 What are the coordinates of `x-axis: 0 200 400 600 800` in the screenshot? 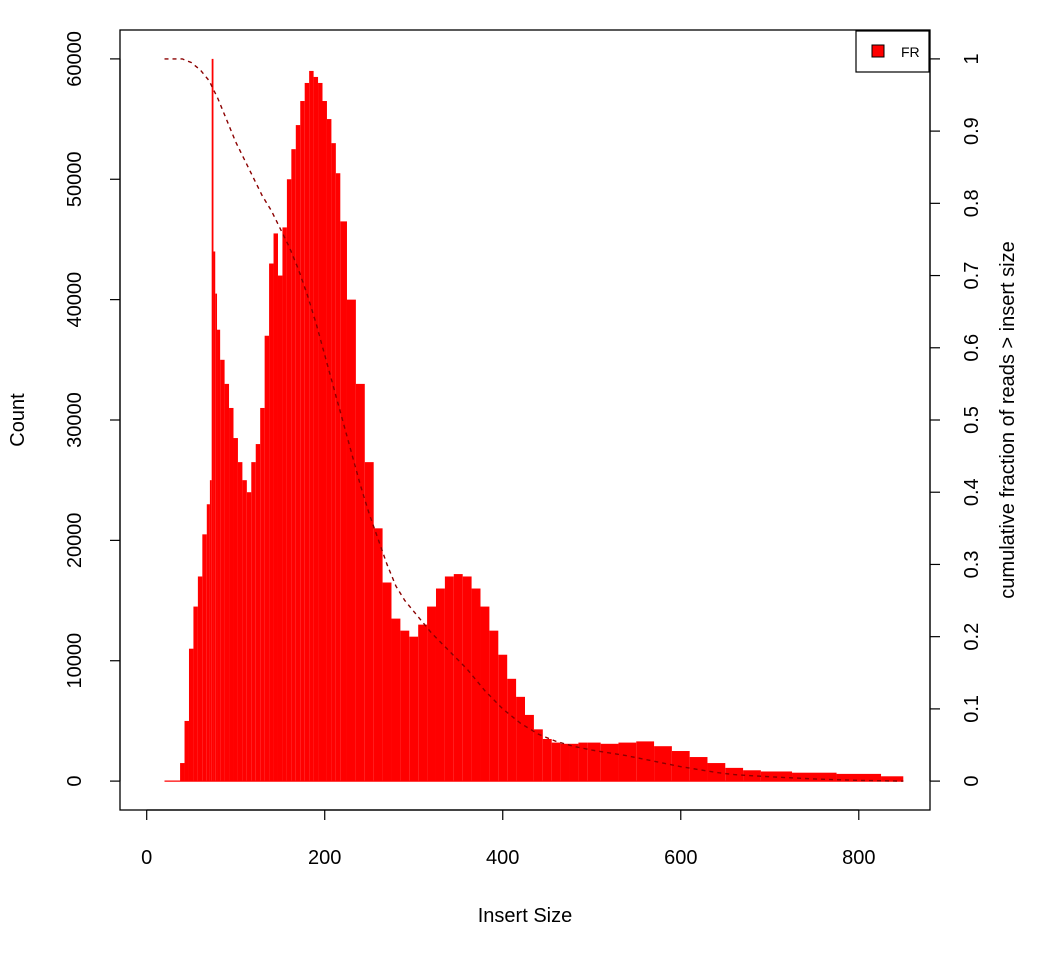 It's located at (508, 839).